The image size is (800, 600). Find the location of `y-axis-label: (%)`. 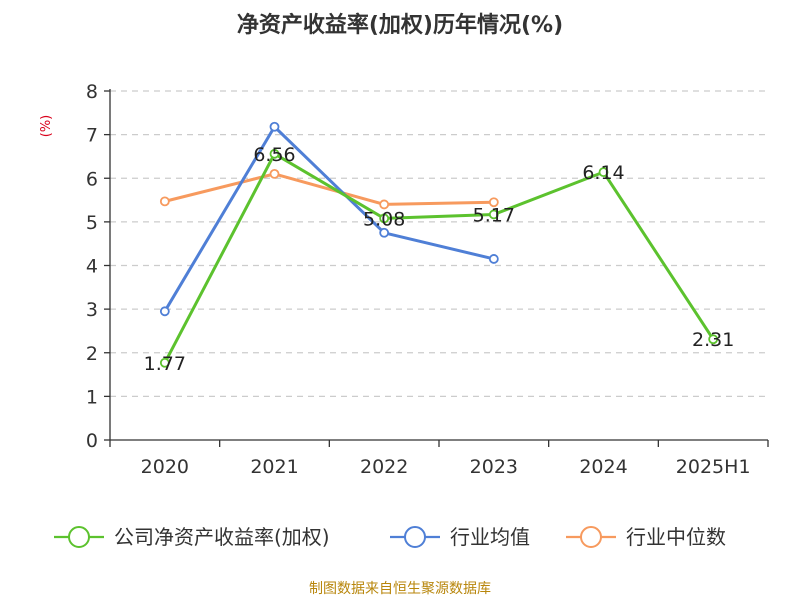

y-axis-label: (%) is located at coordinates (46, 126).